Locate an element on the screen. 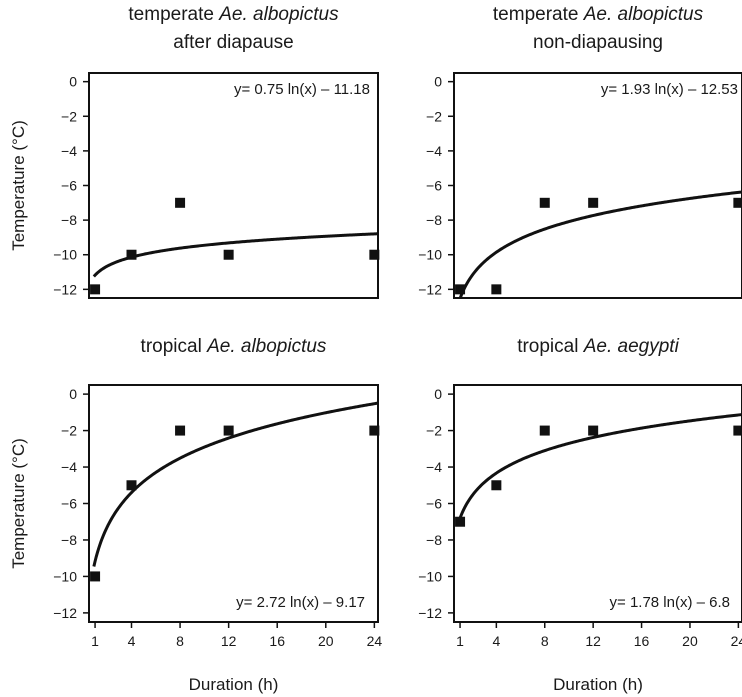  fit-equation: y= 1.78 ln(x) – 6.8 is located at coordinates (670, 602).